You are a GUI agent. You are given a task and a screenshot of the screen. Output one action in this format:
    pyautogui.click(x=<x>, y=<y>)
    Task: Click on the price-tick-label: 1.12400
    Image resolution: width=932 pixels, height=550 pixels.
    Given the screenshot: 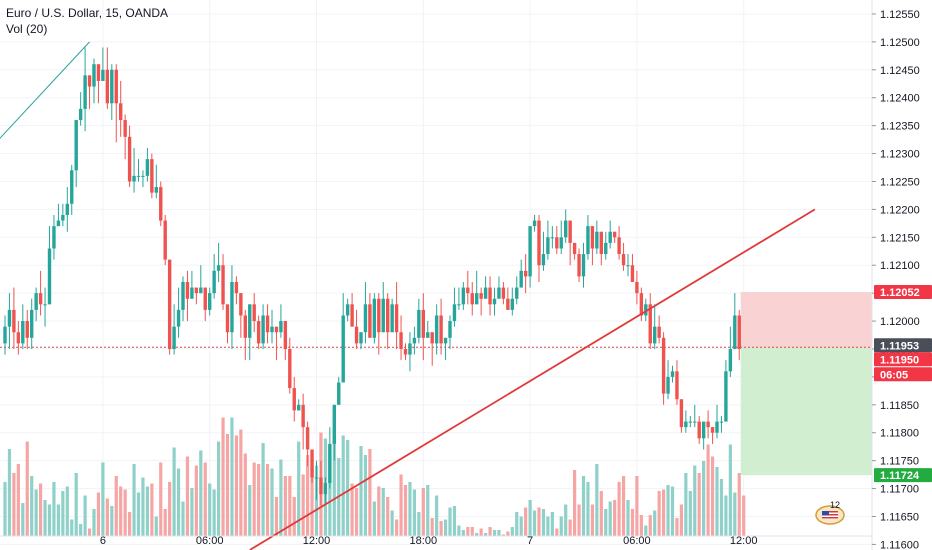 What is the action you would take?
    pyautogui.click(x=900, y=99)
    